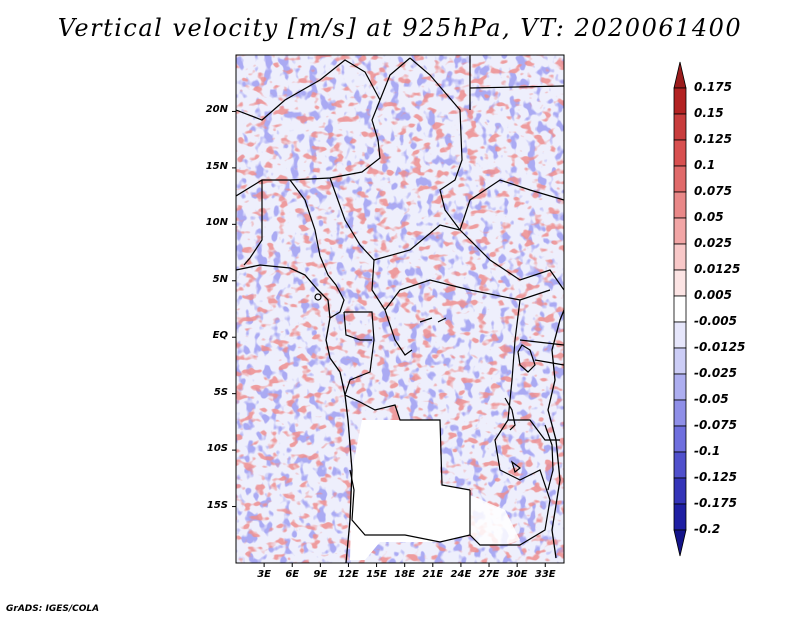 The width and height of the screenshot is (800, 618). Describe the element at coordinates (434, 392) in the screenshot. I see `lakes` at that location.